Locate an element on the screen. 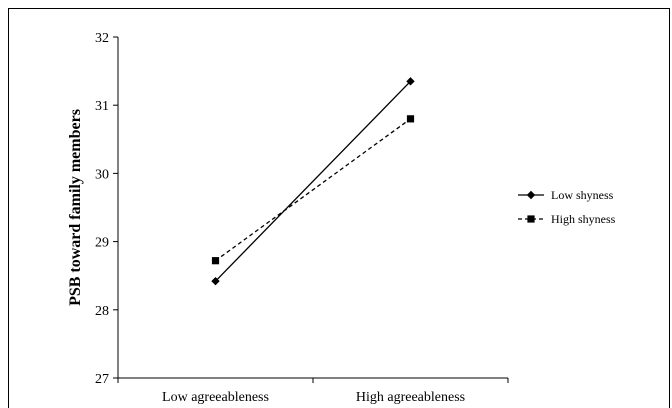  x-category-label: High agreeableness is located at coordinates (410, 397).